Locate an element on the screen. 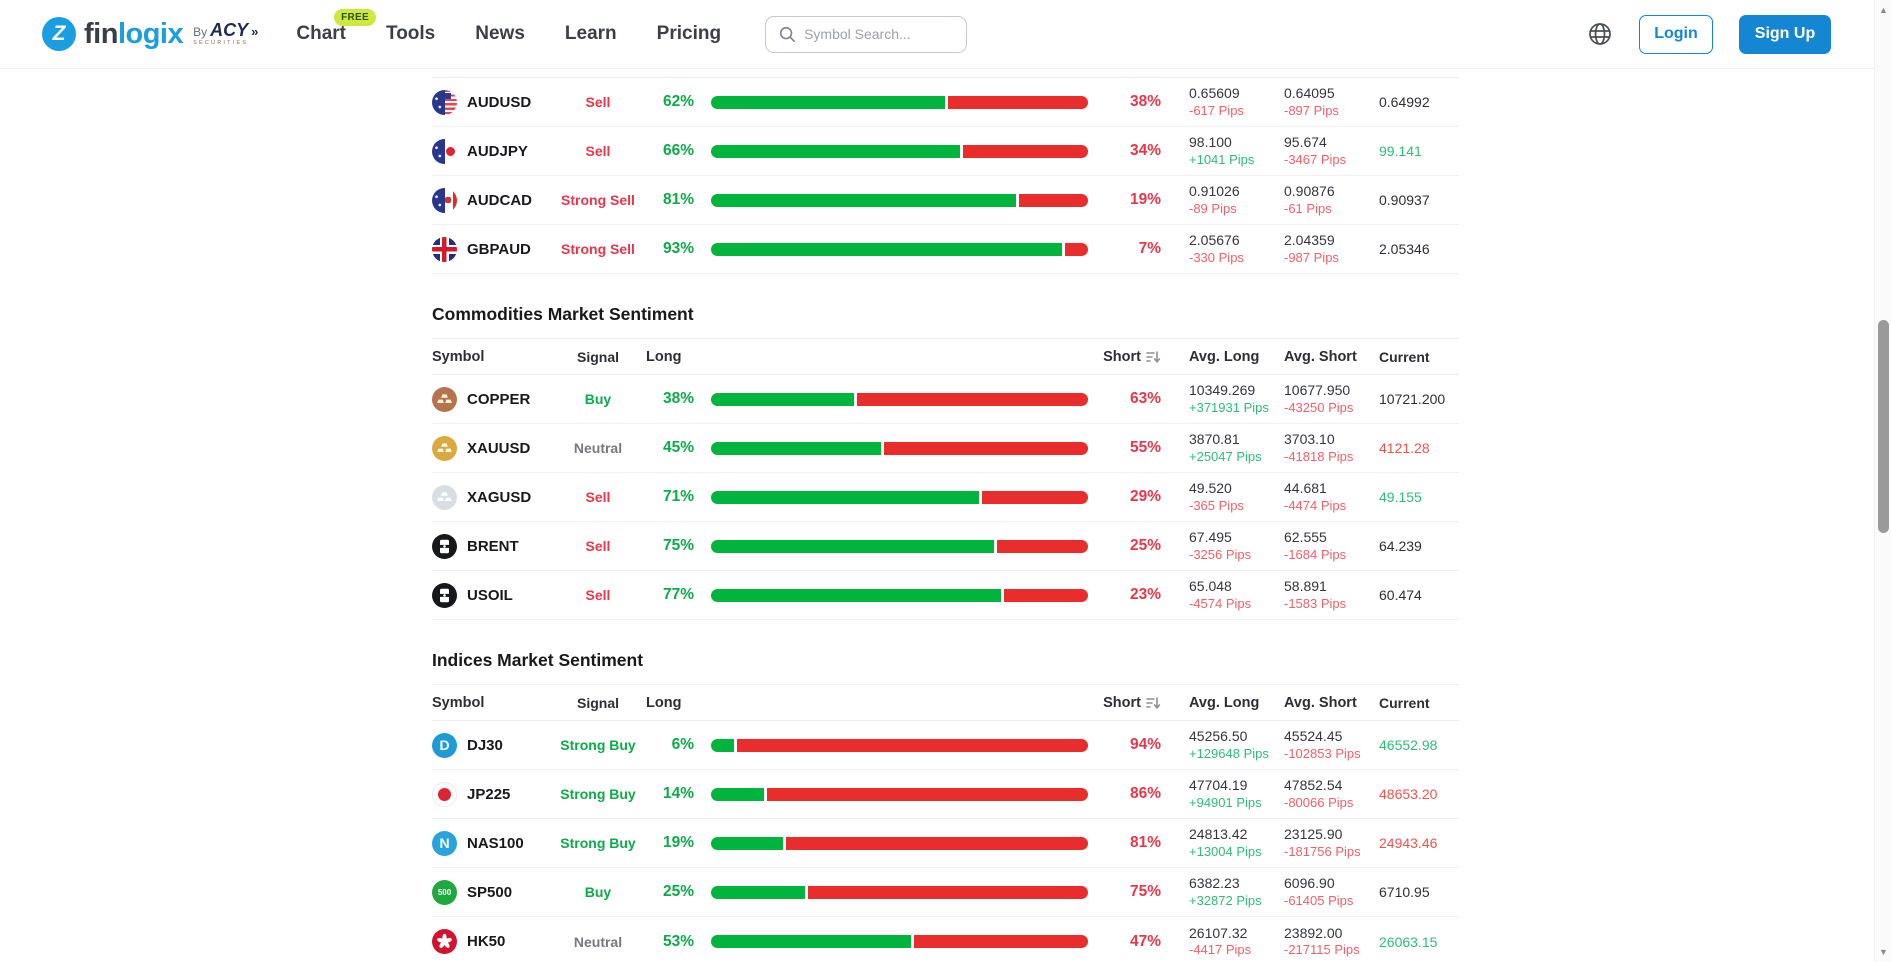 The width and height of the screenshot is (1891, 962). finlogix-logo-text: finlogix is located at coordinates (134, 33).